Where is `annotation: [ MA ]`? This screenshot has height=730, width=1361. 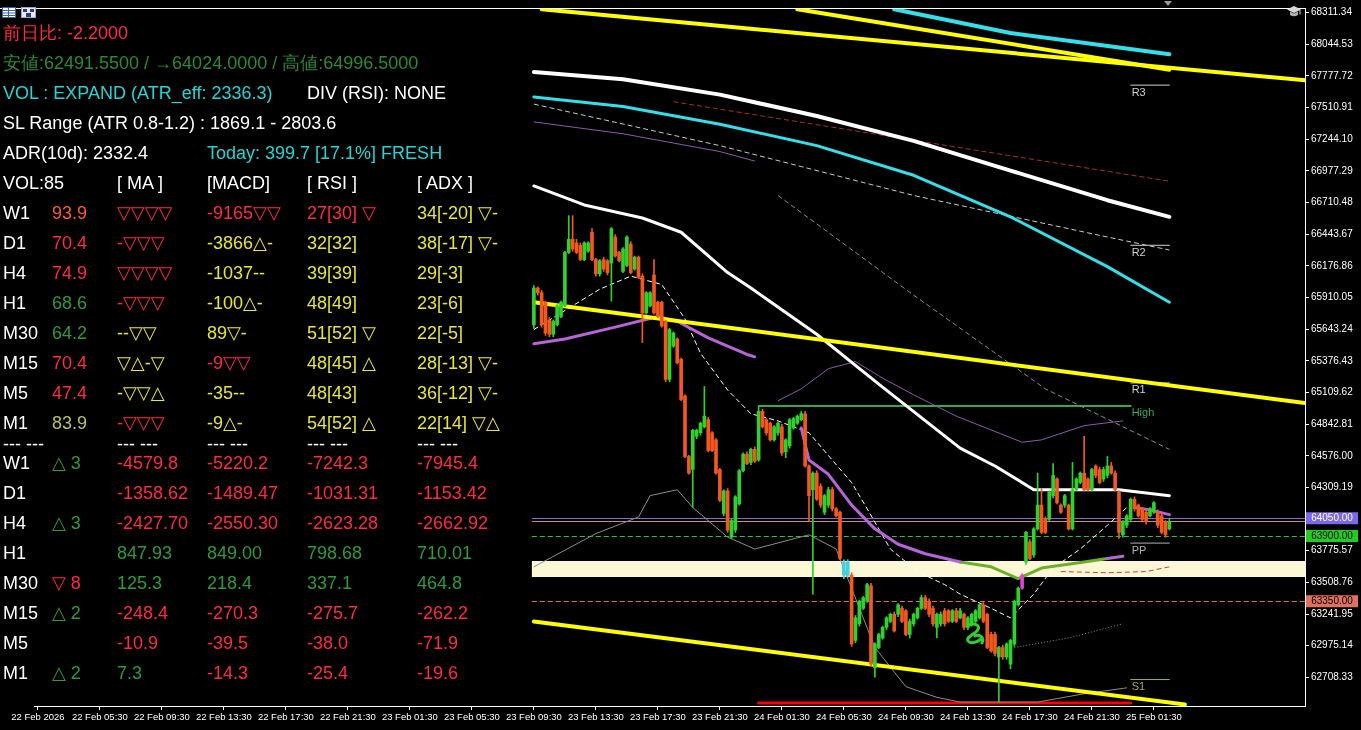 annotation: [ MA ] is located at coordinates (140, 183).